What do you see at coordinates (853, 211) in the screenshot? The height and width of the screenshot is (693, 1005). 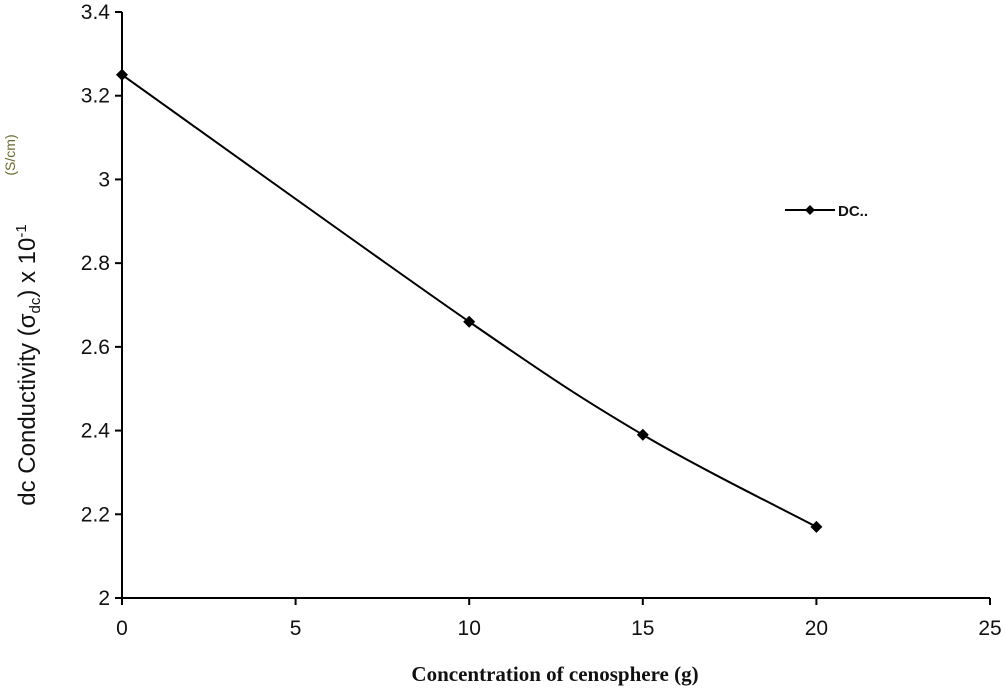 I see `legend-label: DC..` at bounding box center [853, 211].